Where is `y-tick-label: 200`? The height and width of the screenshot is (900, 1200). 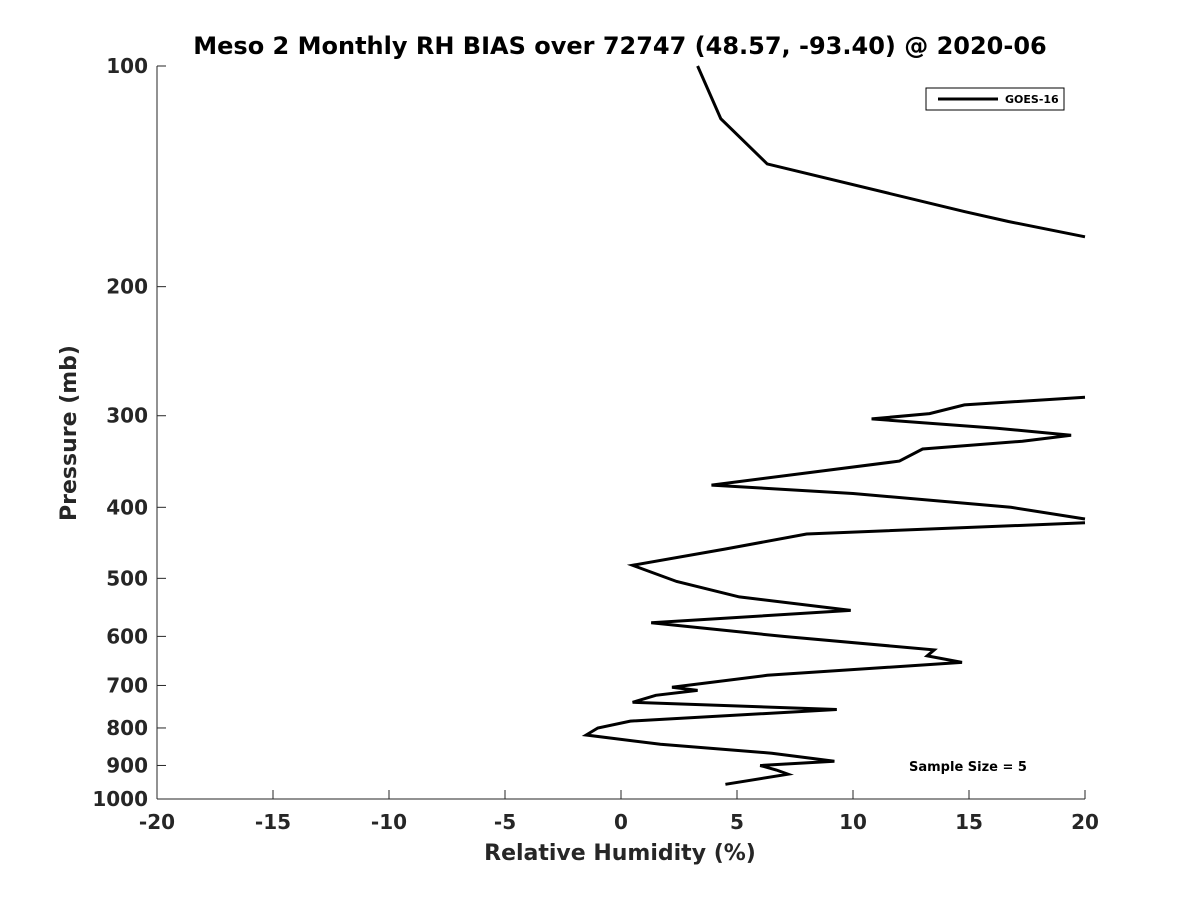
y-tick-label: 200 is located at coordinates (127, 287).